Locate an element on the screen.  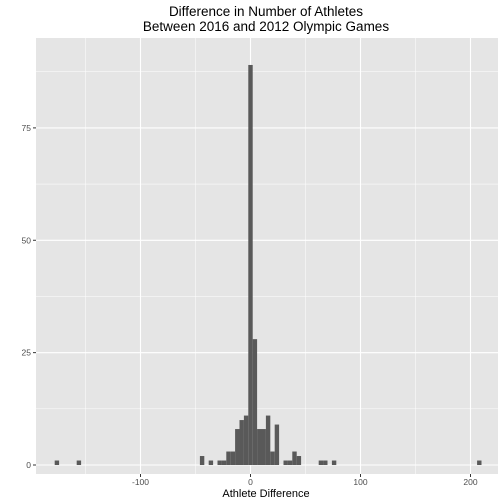
y-tick-label: 50 is located at coordinates (27, 240).